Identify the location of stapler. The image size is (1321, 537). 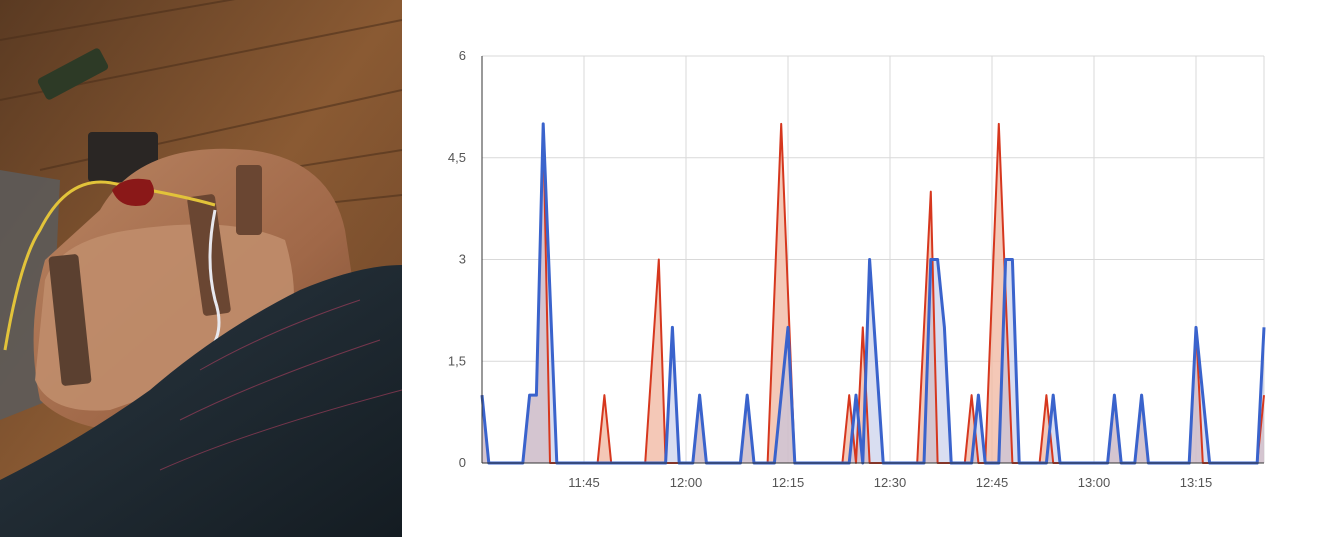
(73, 74).